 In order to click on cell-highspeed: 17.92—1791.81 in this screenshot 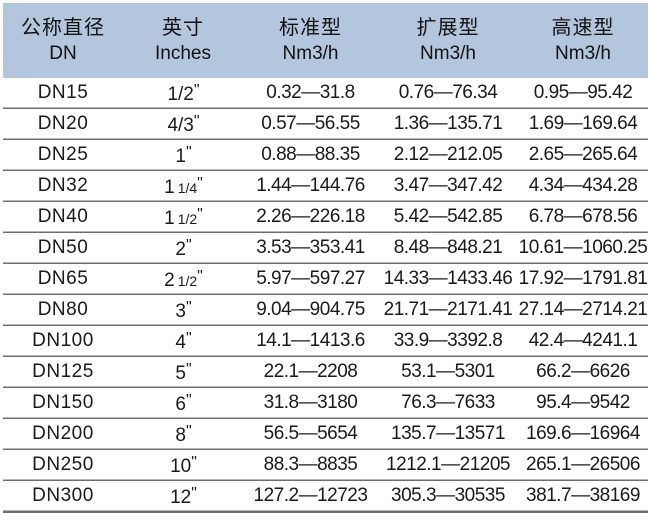, I will do `click(583, 279)`.